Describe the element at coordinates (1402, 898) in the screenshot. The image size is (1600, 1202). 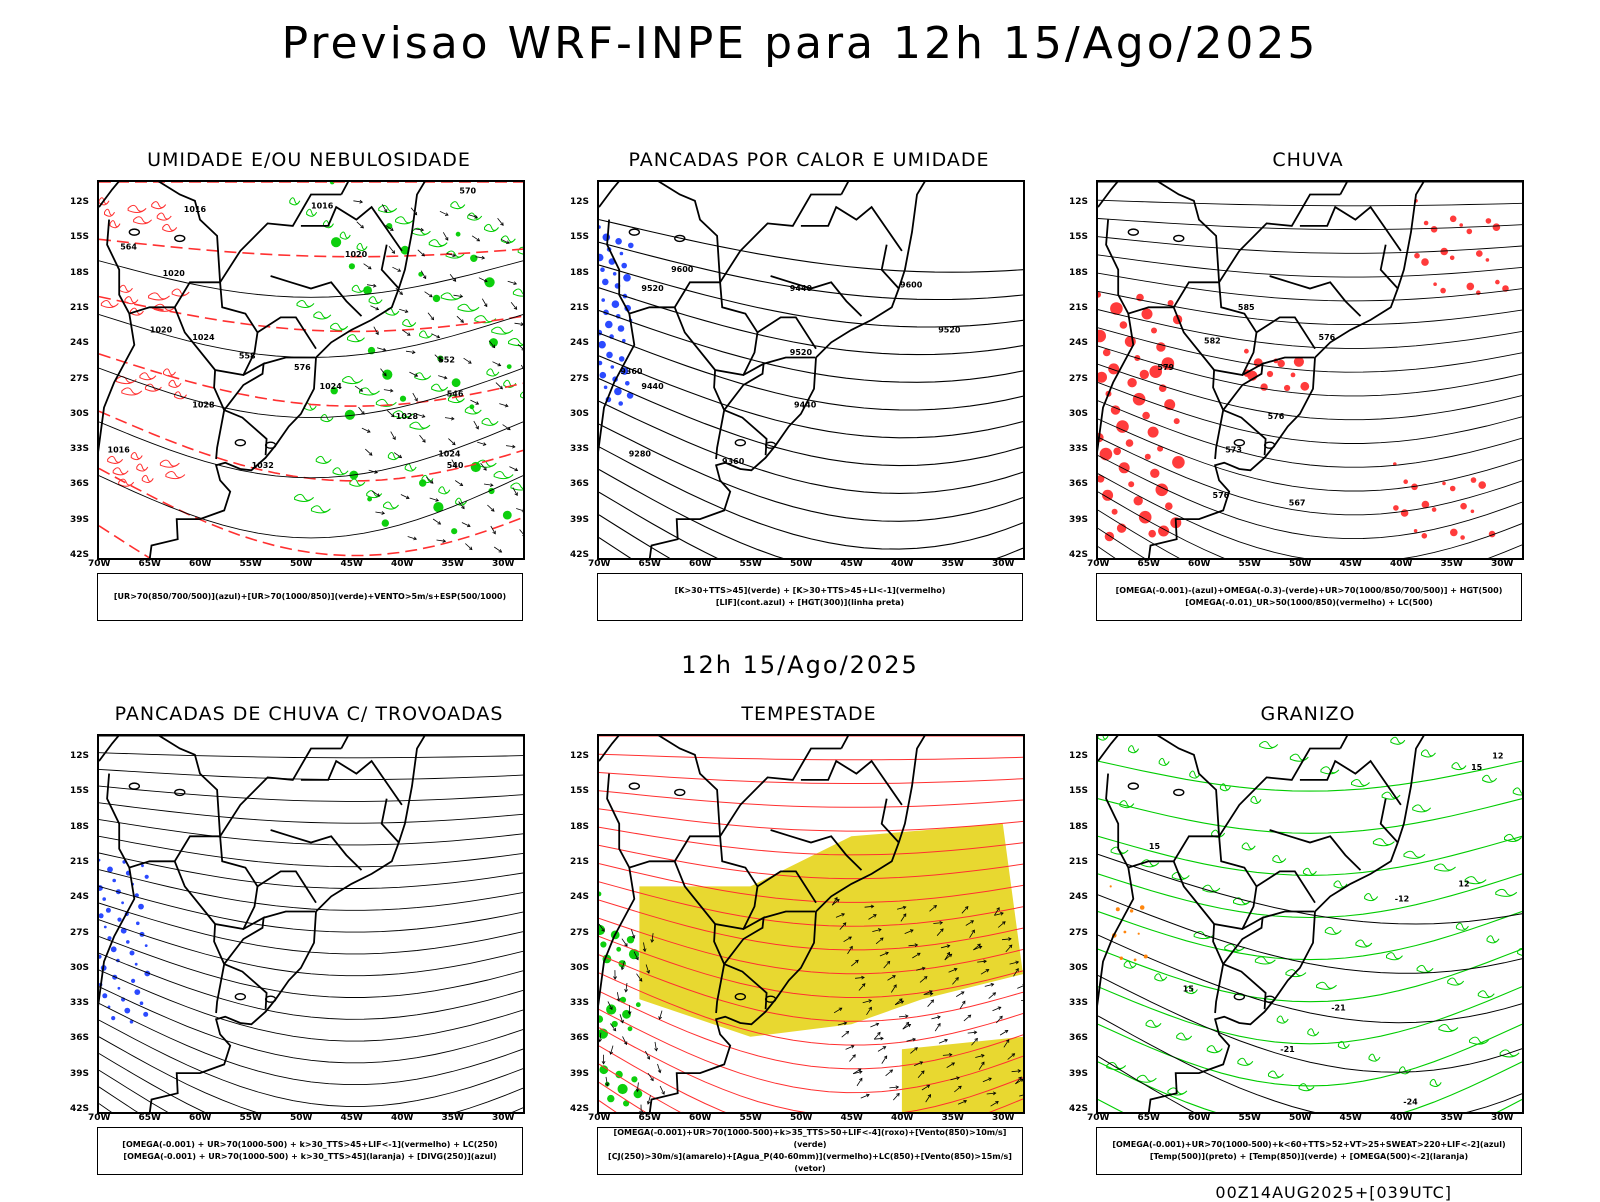
I see `contour-label: -12` at that location.